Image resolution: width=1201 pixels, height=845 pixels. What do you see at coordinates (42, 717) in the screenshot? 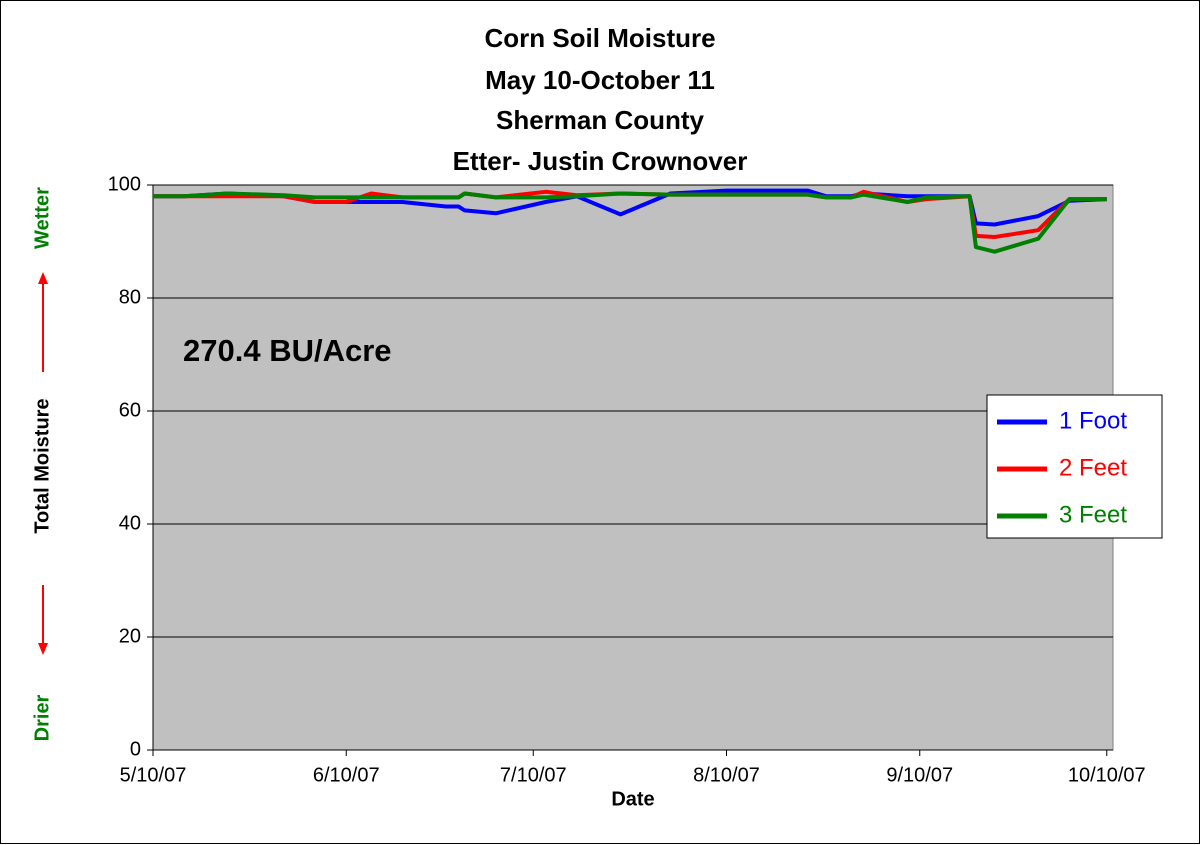
I see `y-axis-label: Drier` at bounding box center [42, 717].